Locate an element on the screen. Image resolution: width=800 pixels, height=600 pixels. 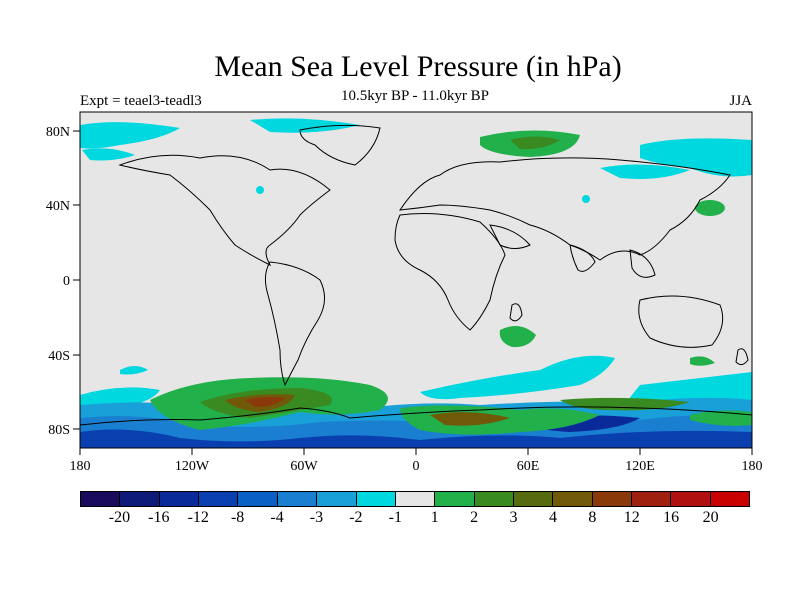
colorbar-tick-label: 1 is located at coordinates (434, 517).